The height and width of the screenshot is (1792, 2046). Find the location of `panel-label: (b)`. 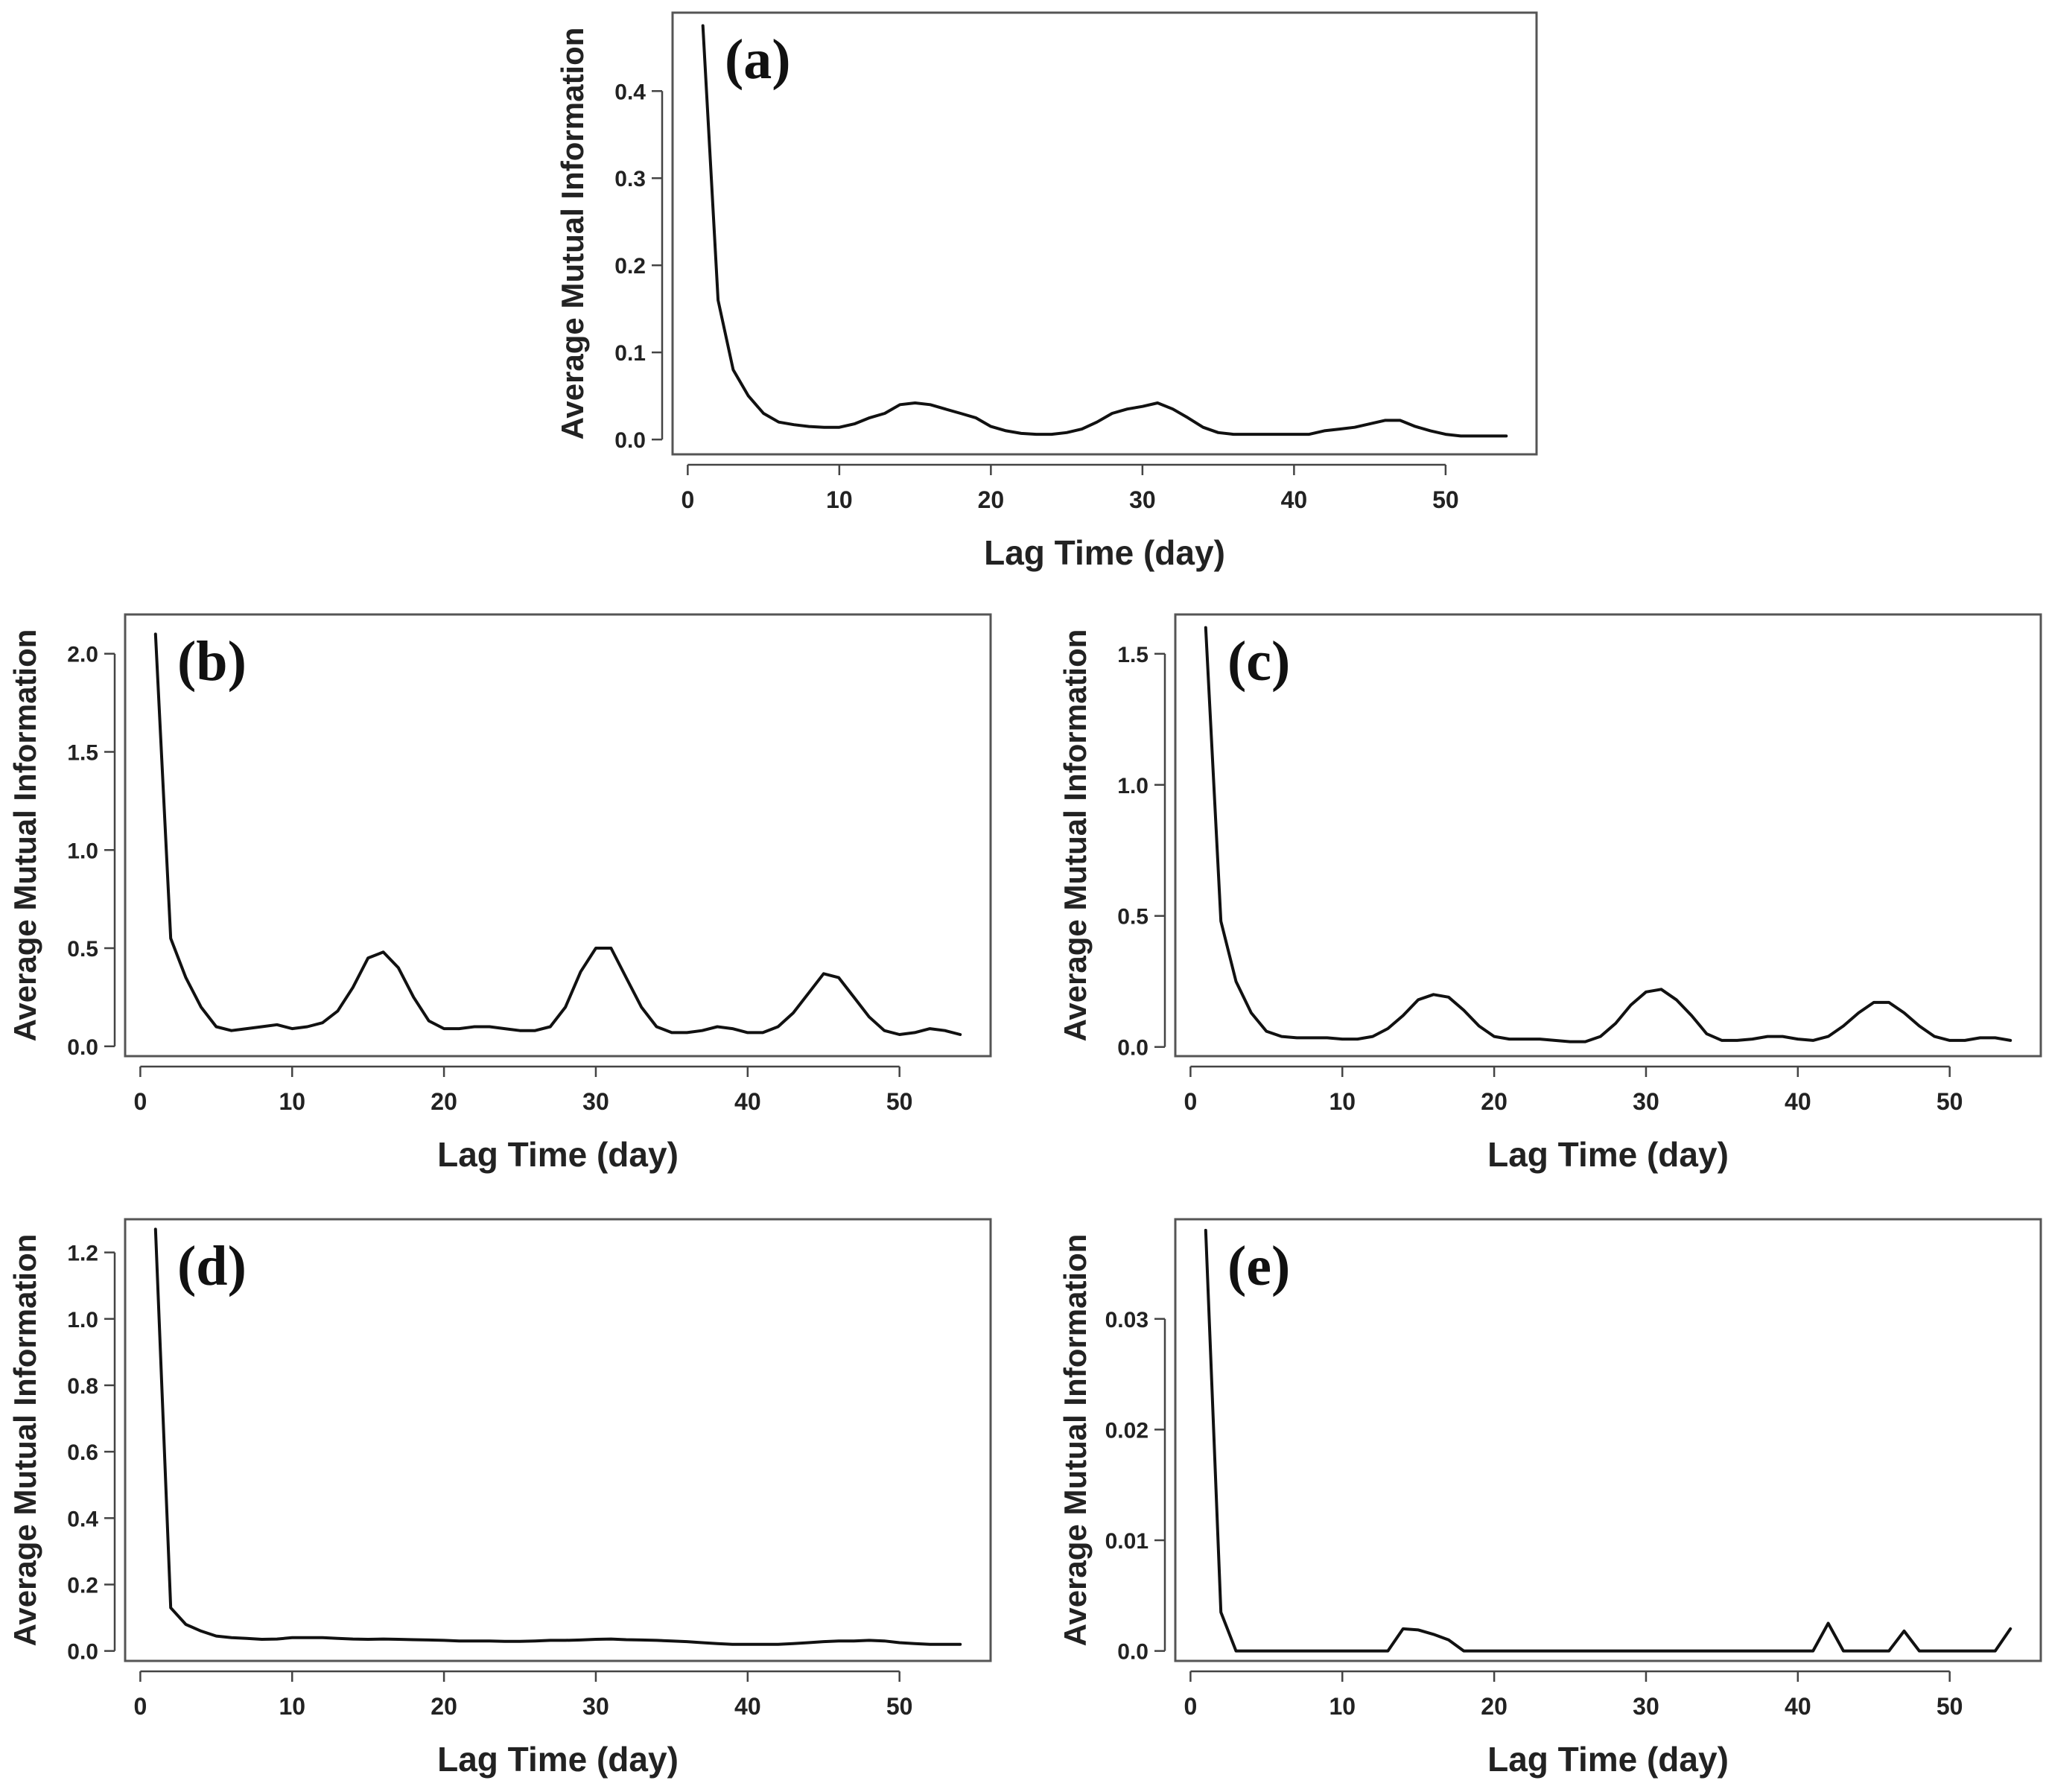

panel-label: (b) is located at coordinates (212, 661).